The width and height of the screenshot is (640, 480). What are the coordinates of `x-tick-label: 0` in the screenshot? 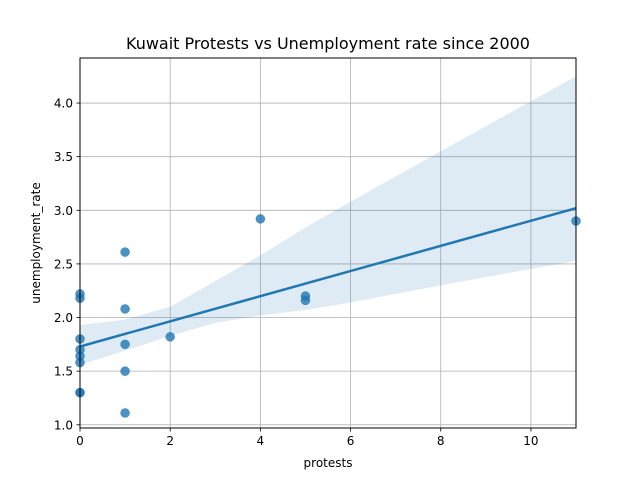 It's located at (80, 441).